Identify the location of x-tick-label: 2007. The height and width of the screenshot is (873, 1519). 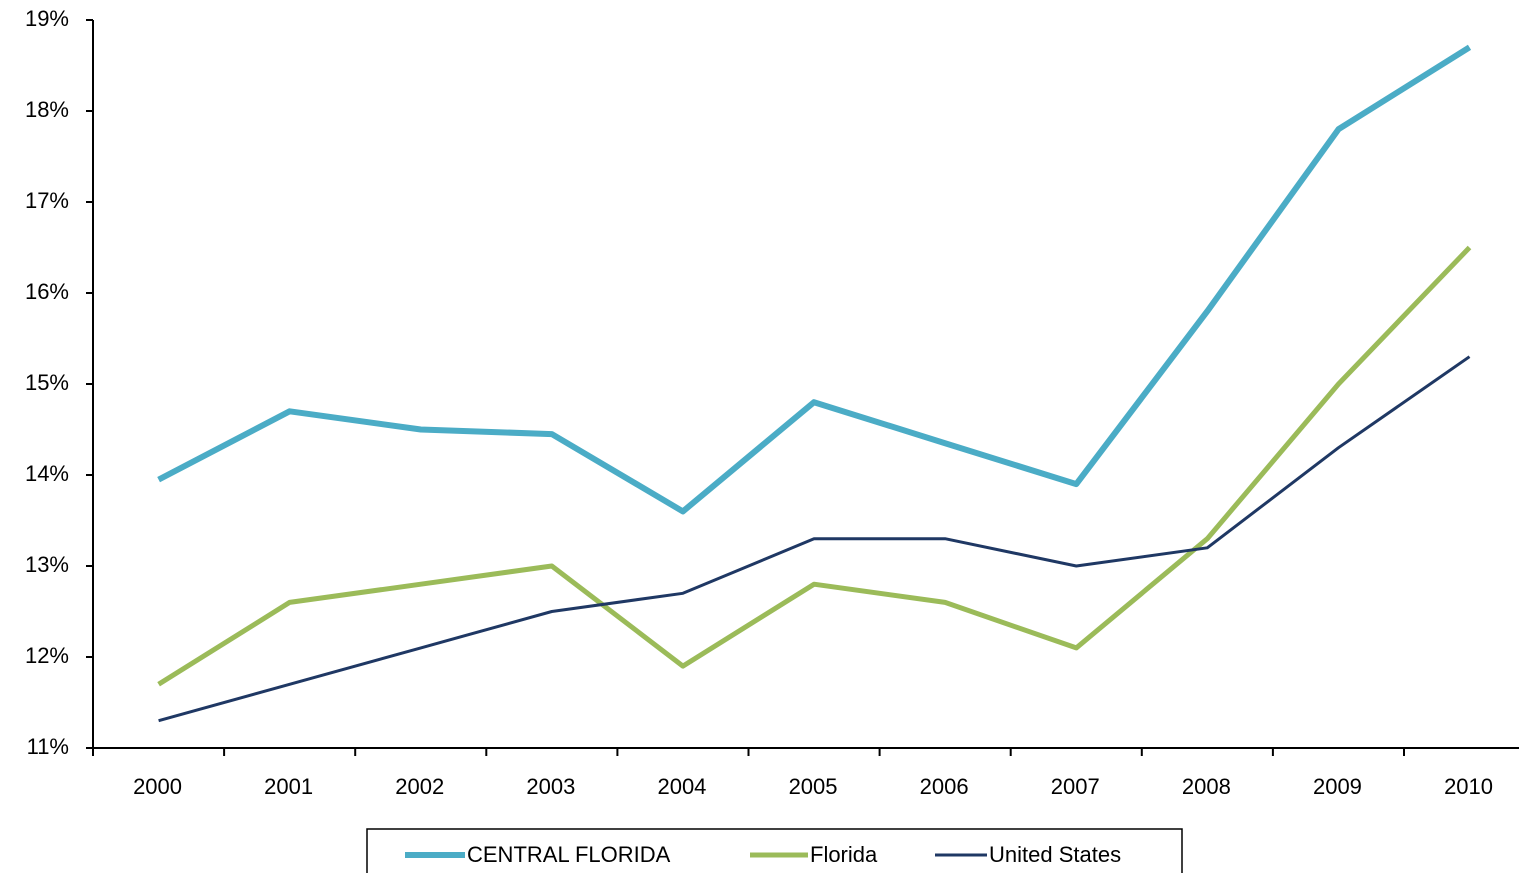
(1075, 786).